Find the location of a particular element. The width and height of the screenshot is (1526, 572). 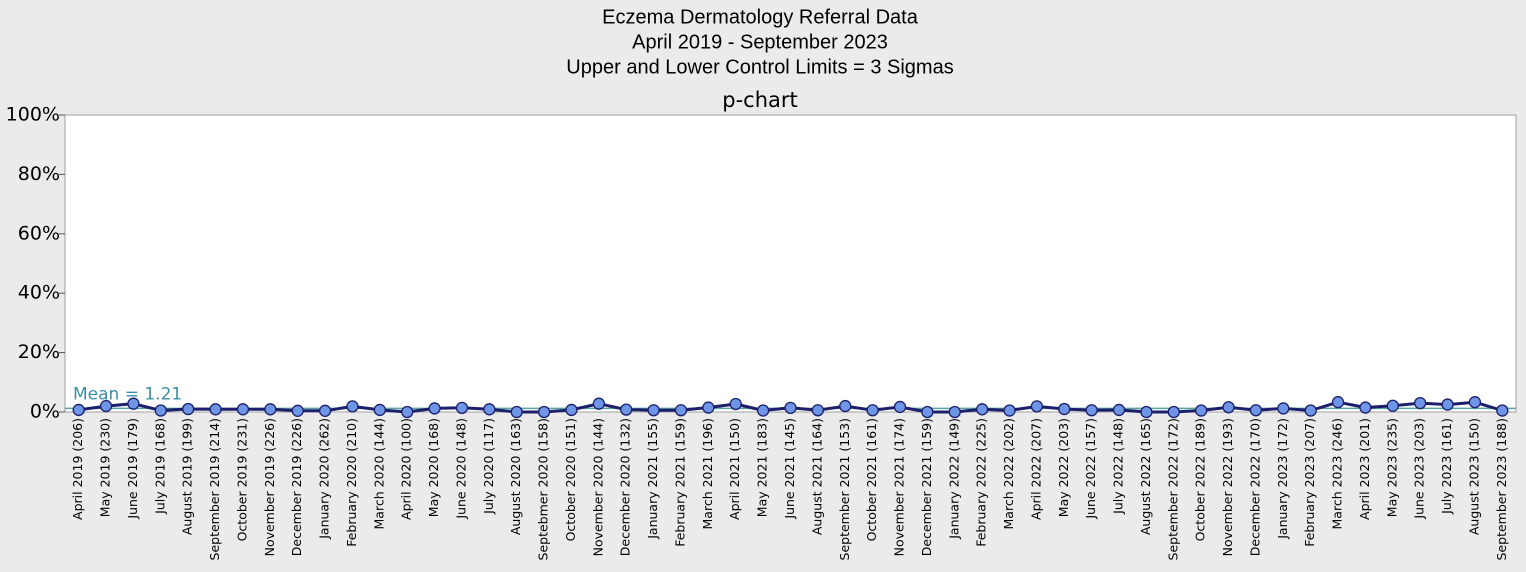

x-tick-label: October 2019 (231) is located at coordinates (242, 479).